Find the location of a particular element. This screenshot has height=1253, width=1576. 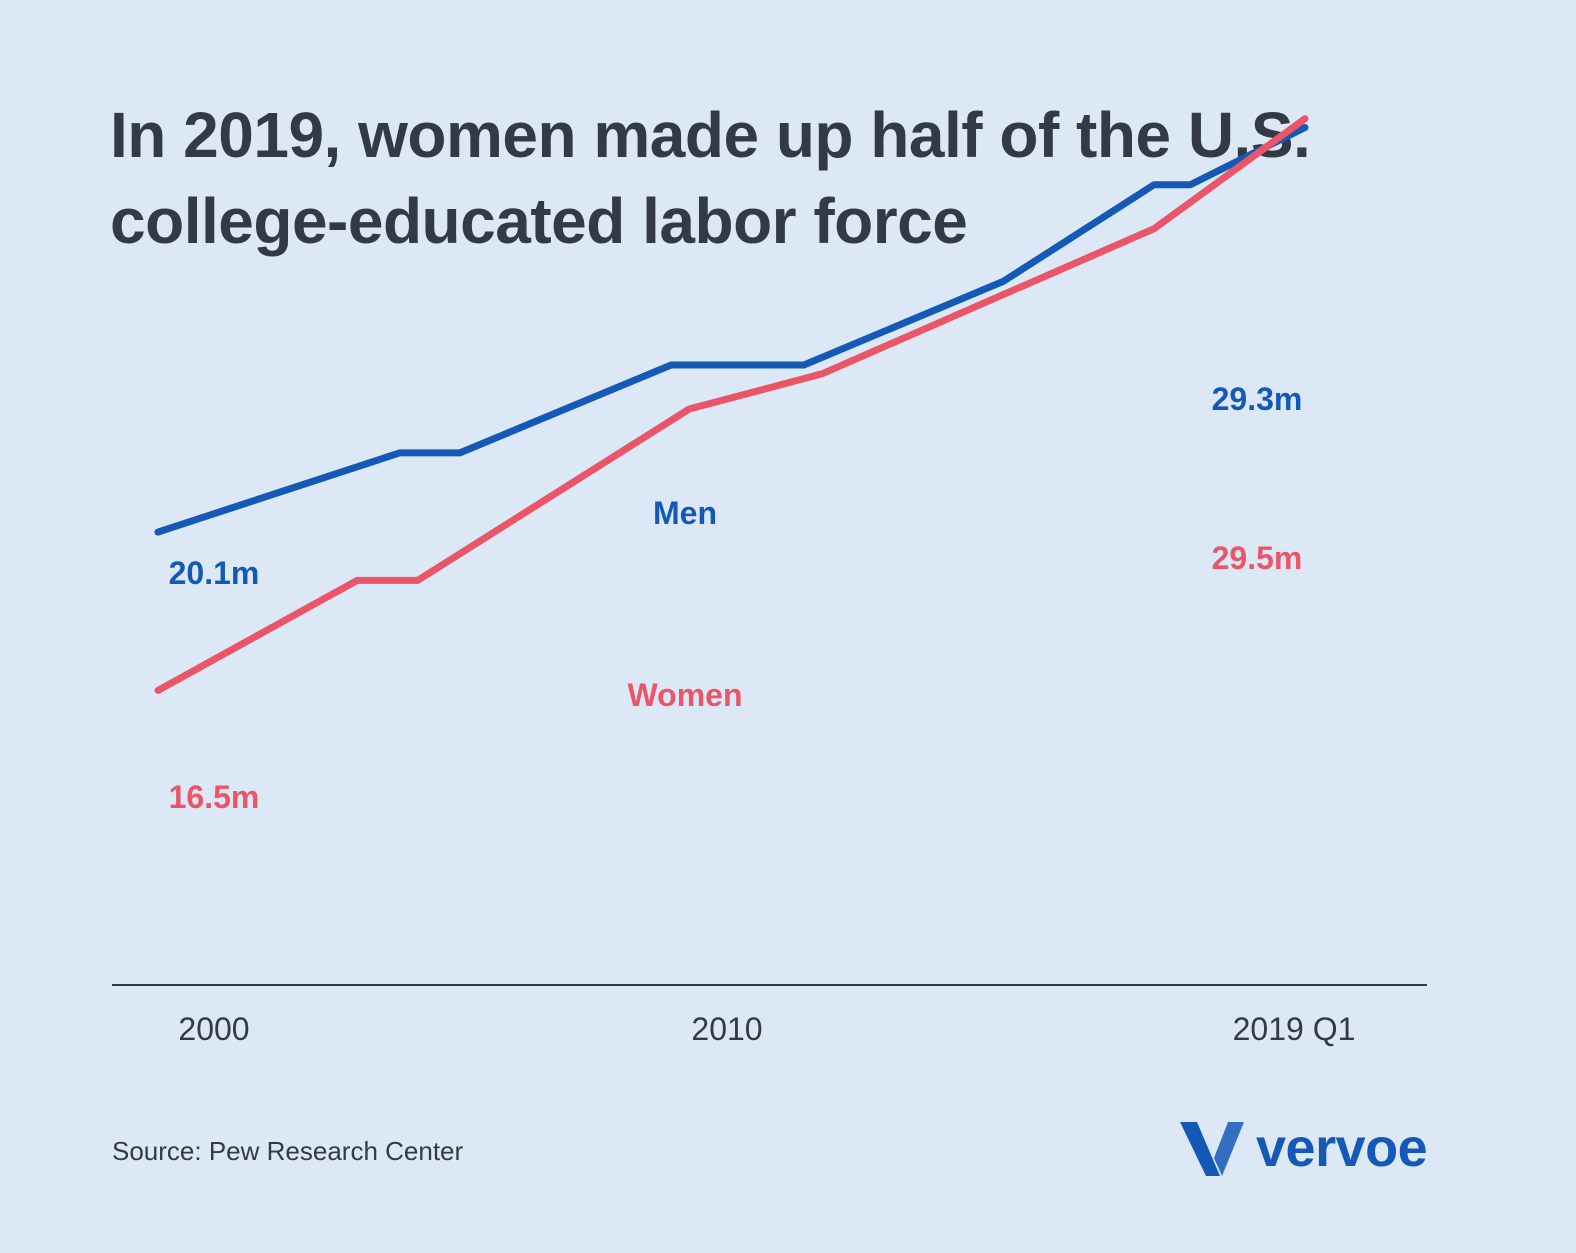

men-start-value-label: 20.1m is located at coordinates (214, 573).